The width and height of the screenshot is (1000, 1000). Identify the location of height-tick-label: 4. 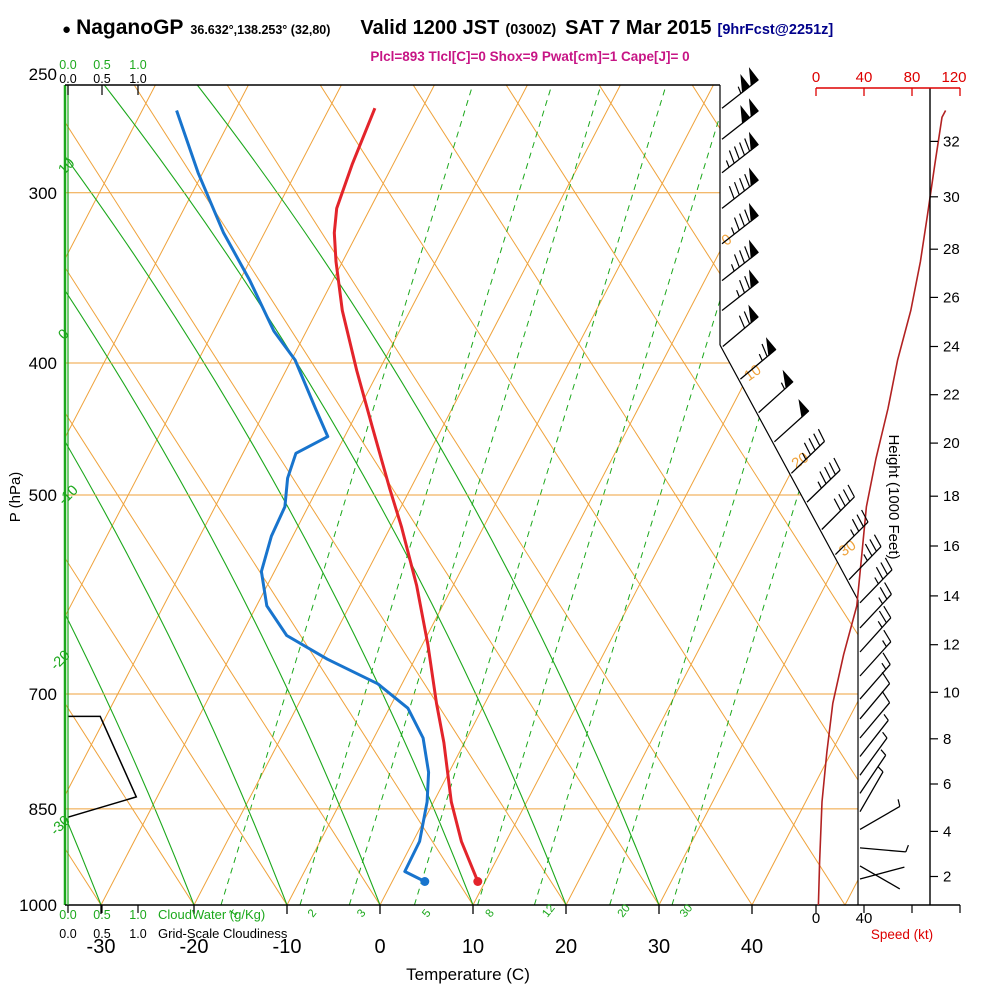
(947, 831).